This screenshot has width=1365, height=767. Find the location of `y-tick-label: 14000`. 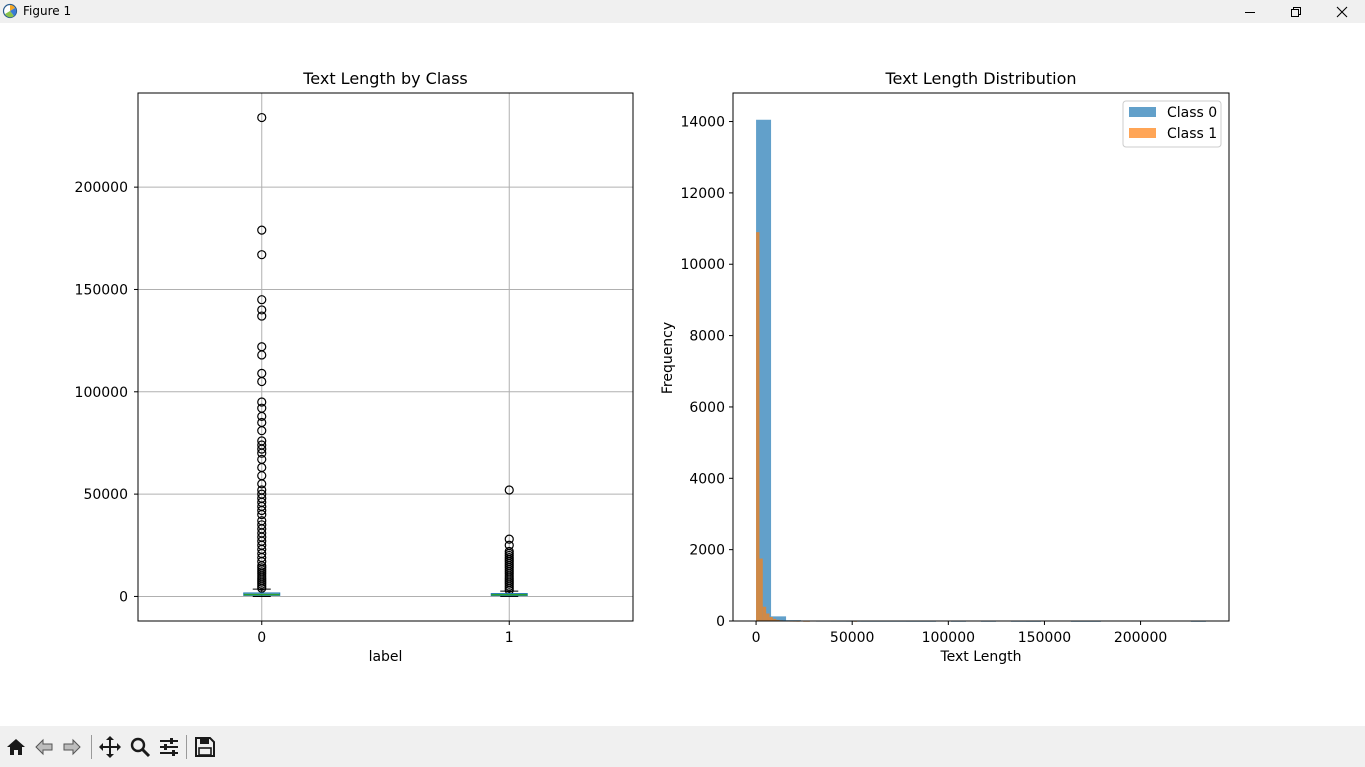

y-tick-label: 14000 is located at coordinates (702, 123).